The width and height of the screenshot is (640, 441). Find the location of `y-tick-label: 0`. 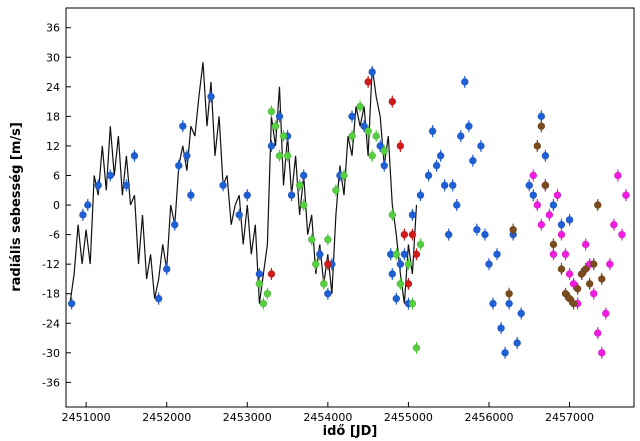

y-tick-label: 0 is located at coordinates (56, 205).